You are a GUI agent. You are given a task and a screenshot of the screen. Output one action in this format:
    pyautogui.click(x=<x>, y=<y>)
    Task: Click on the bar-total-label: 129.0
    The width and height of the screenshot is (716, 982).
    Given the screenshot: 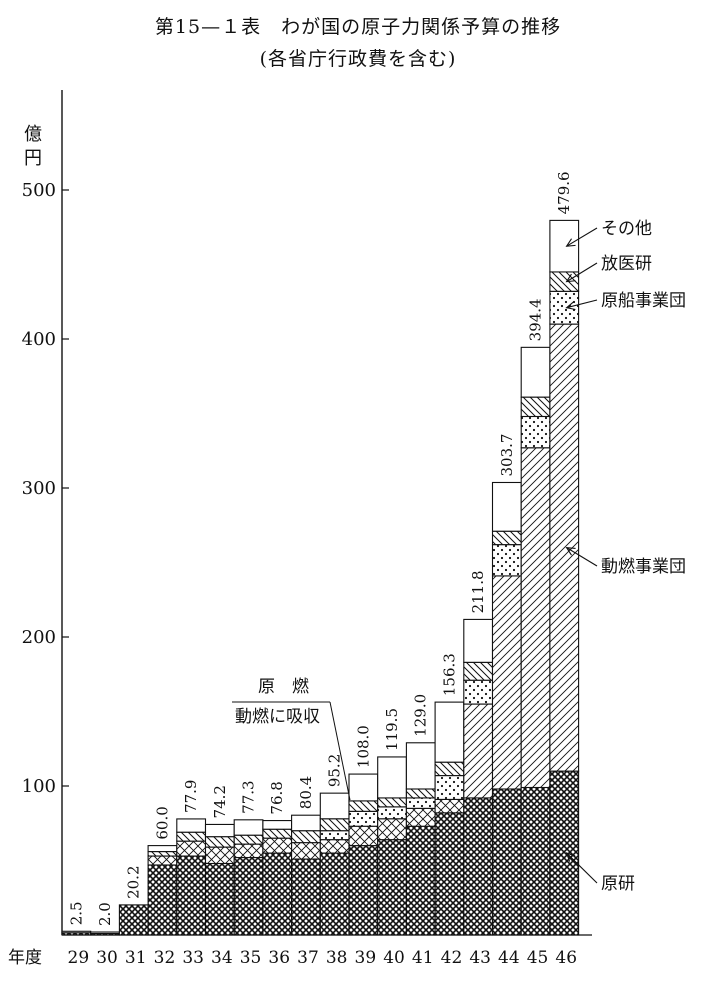 What is the action you would take?
    pyautogui.click(x=421, y=715)
    